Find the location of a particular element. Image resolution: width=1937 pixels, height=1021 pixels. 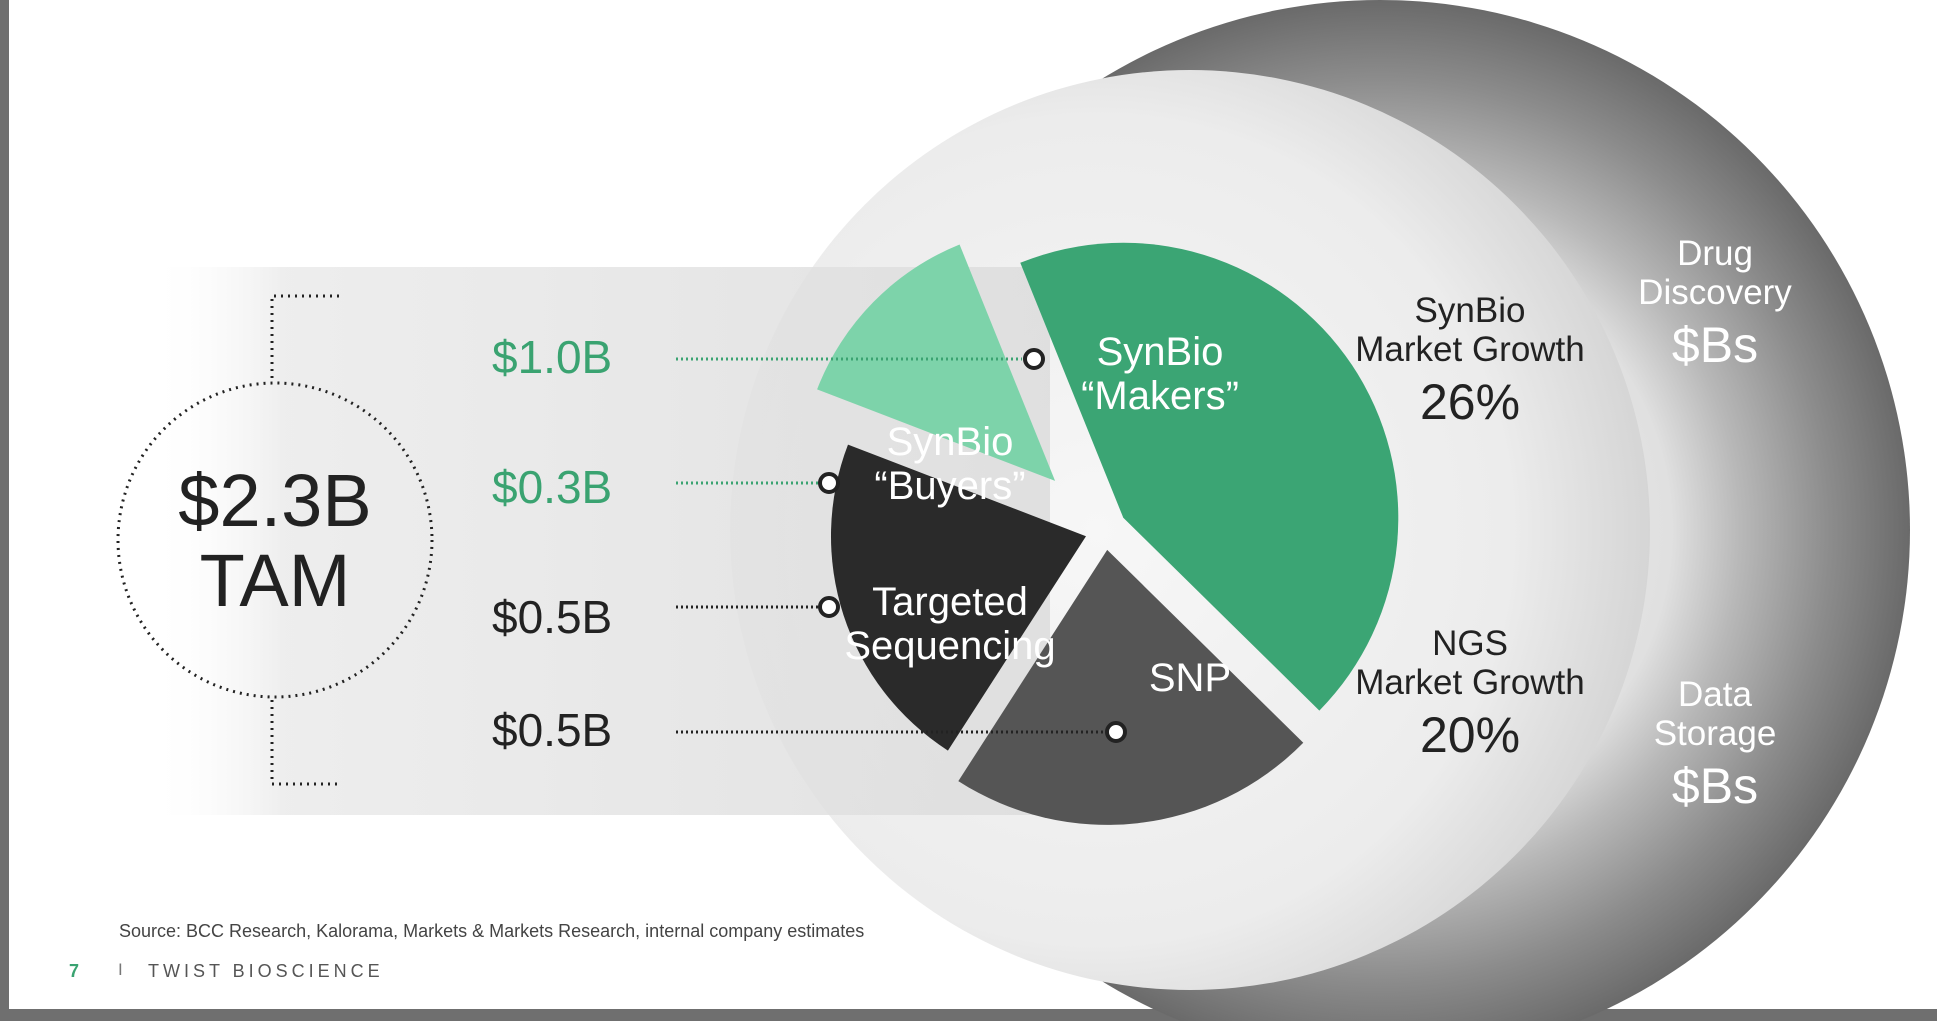

label-buyers-line2: “Buyers” is located at coordinates (950, 486).